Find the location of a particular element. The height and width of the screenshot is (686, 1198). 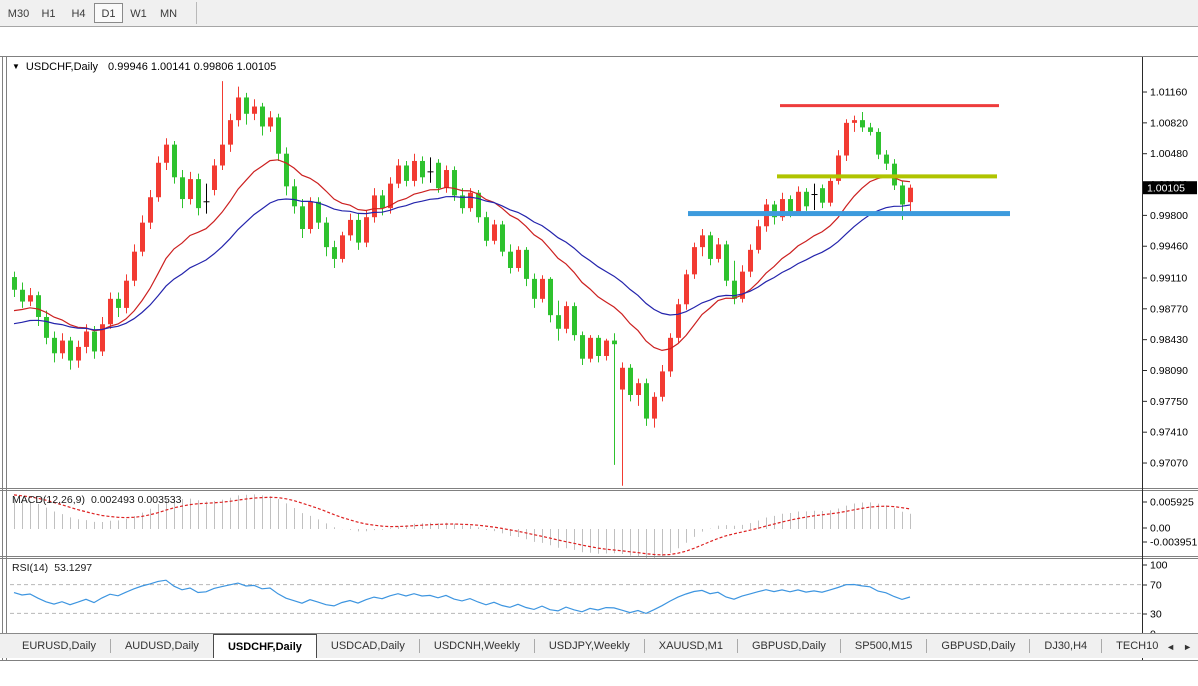

svg-text: -0.003951 is located at coordinates (1173, 543).